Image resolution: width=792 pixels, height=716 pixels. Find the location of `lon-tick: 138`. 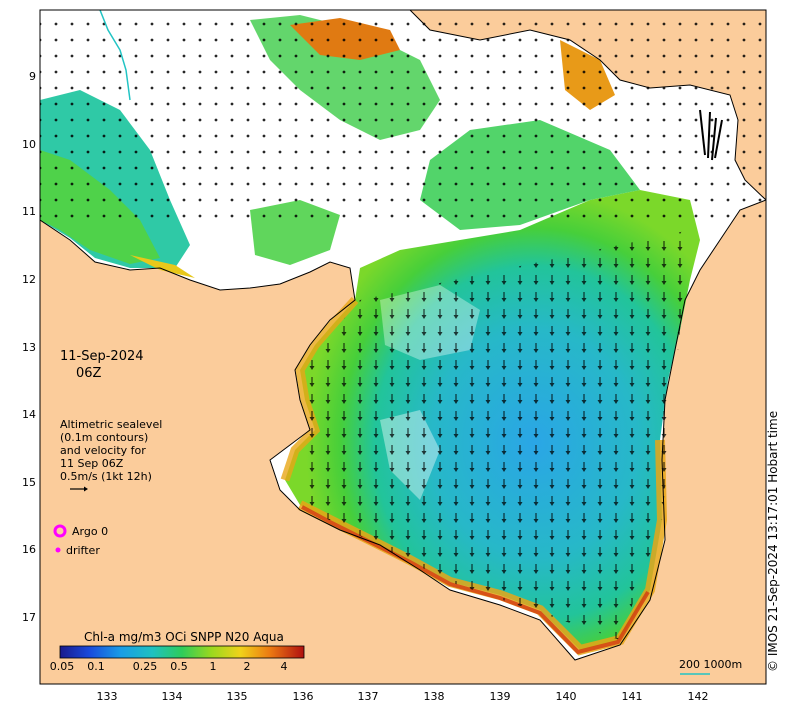

lon-tick: 138 is located at coordinates (434, 696).